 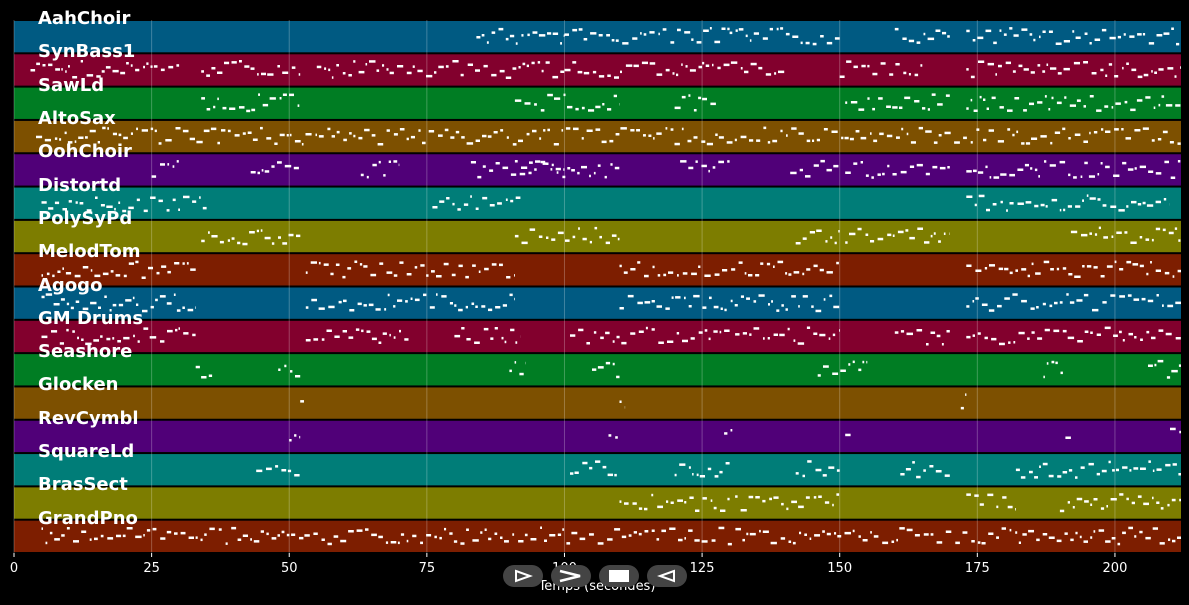 What do you see at coordinates (523, 576) in the screenshot?
I see `play-button` at bounding box center [523, 576].